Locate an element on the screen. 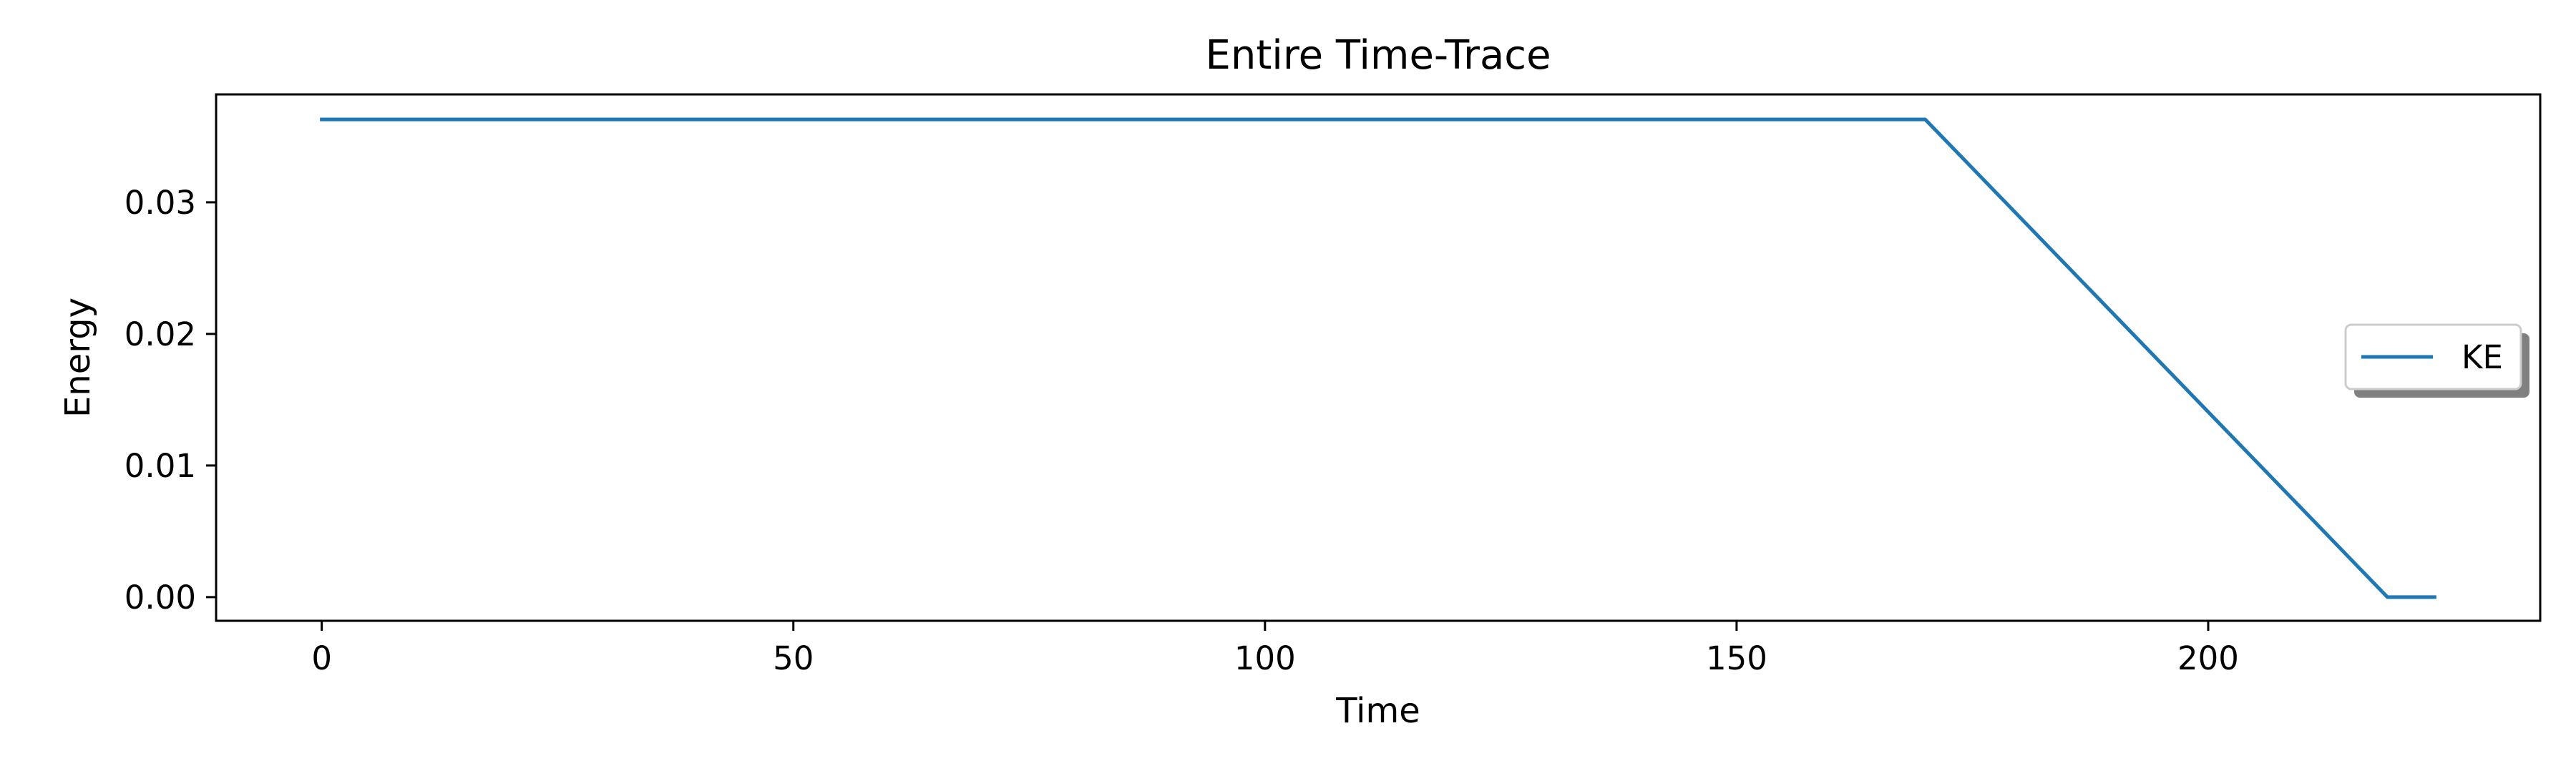 This screenshot has height=776, width=2576. y-tick-label: 0.03 is located at coordinates (160, 203).